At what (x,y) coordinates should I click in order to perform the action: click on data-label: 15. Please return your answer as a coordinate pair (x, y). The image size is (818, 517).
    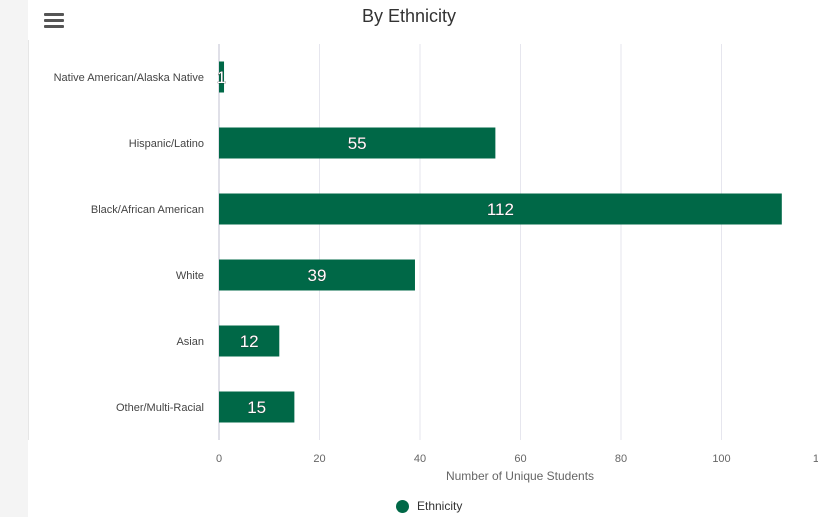
    Looking at the image, I should click on (256, 407).